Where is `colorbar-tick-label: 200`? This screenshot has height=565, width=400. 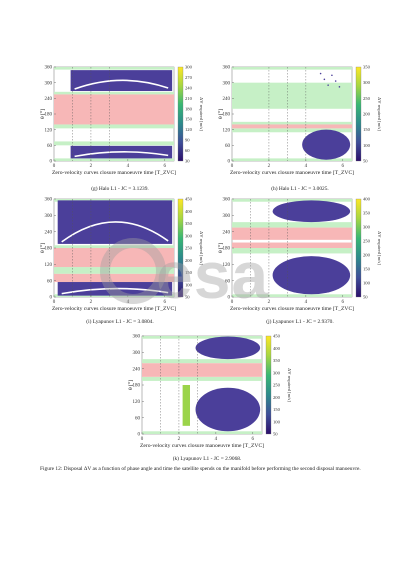
colorbar-tick-label: 200 is located at coordinates (189, 260).